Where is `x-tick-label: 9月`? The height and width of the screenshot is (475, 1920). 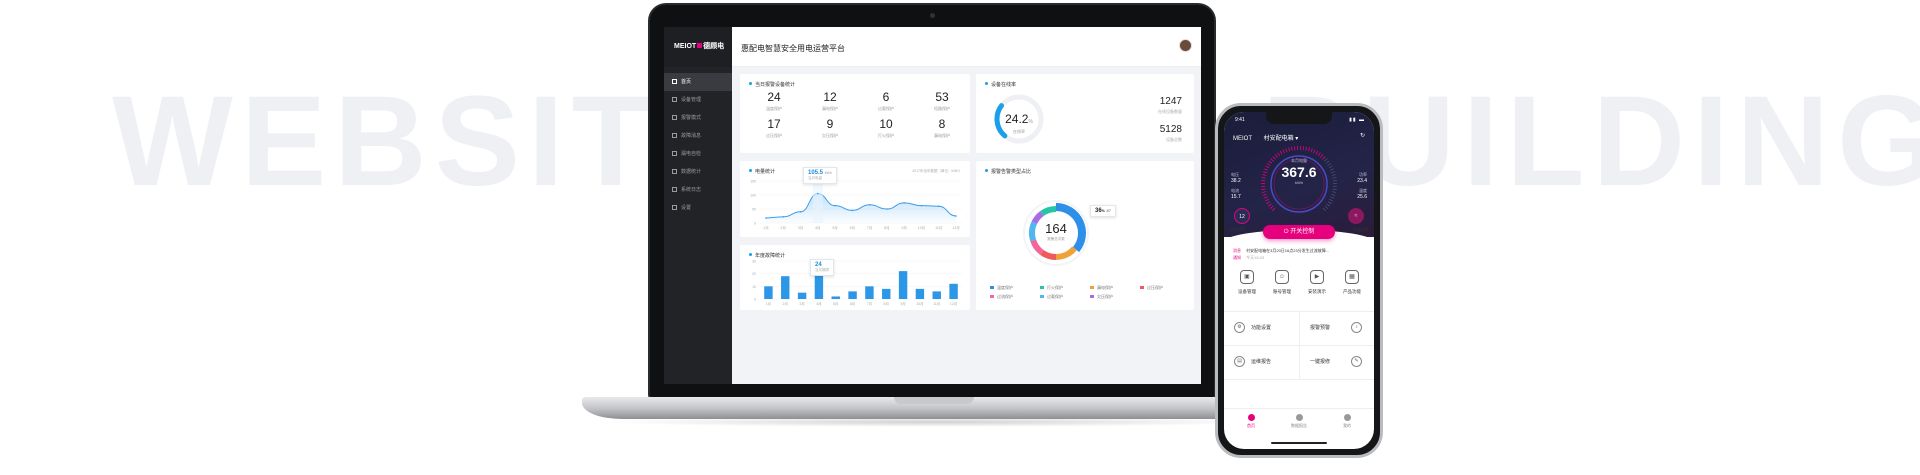 x-tick-label: 9月 is located at coordinates (903, 227).